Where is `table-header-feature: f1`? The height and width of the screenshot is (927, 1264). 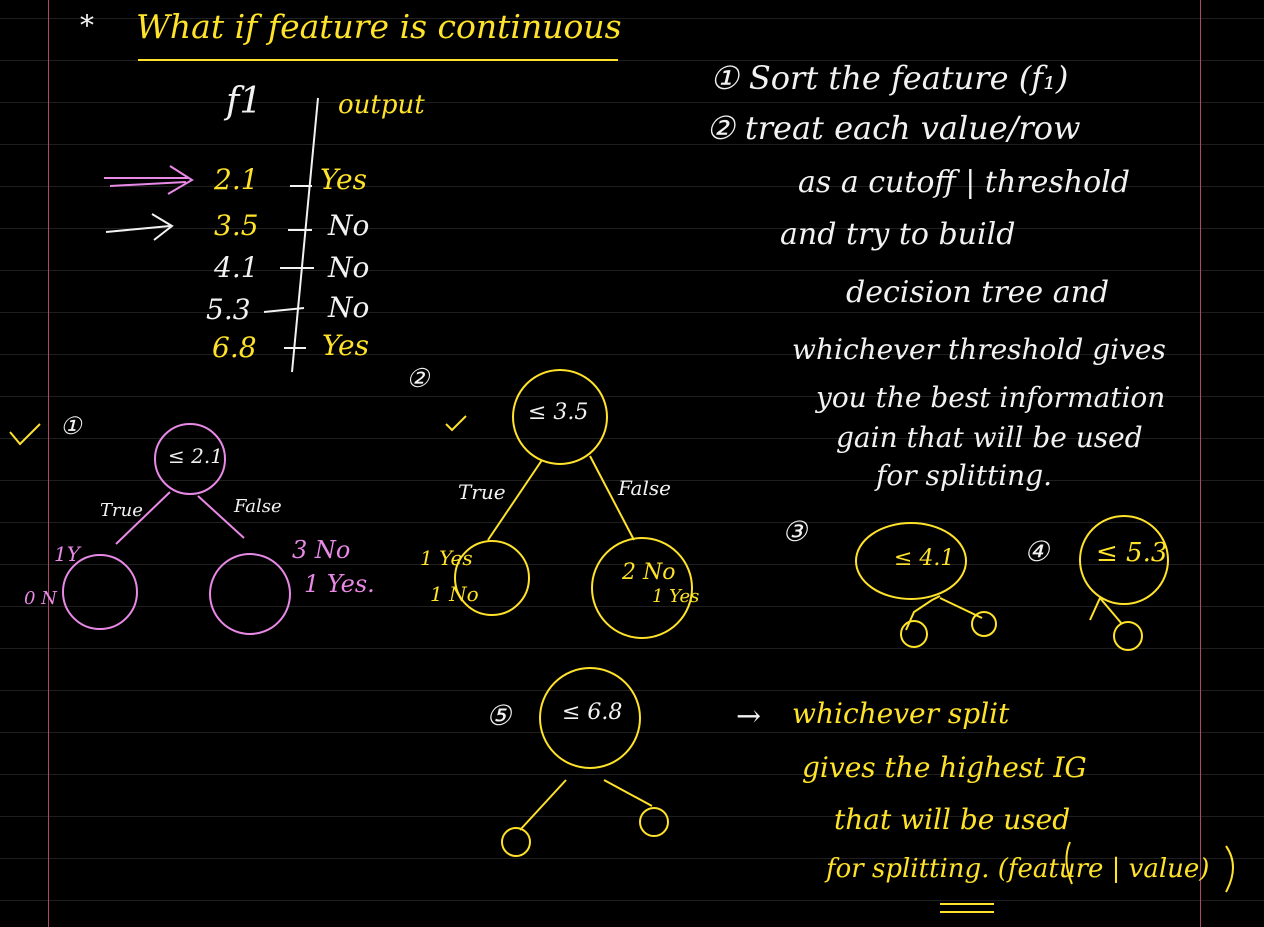
table-header-feature: f1 is located at coordinates (244, 101).